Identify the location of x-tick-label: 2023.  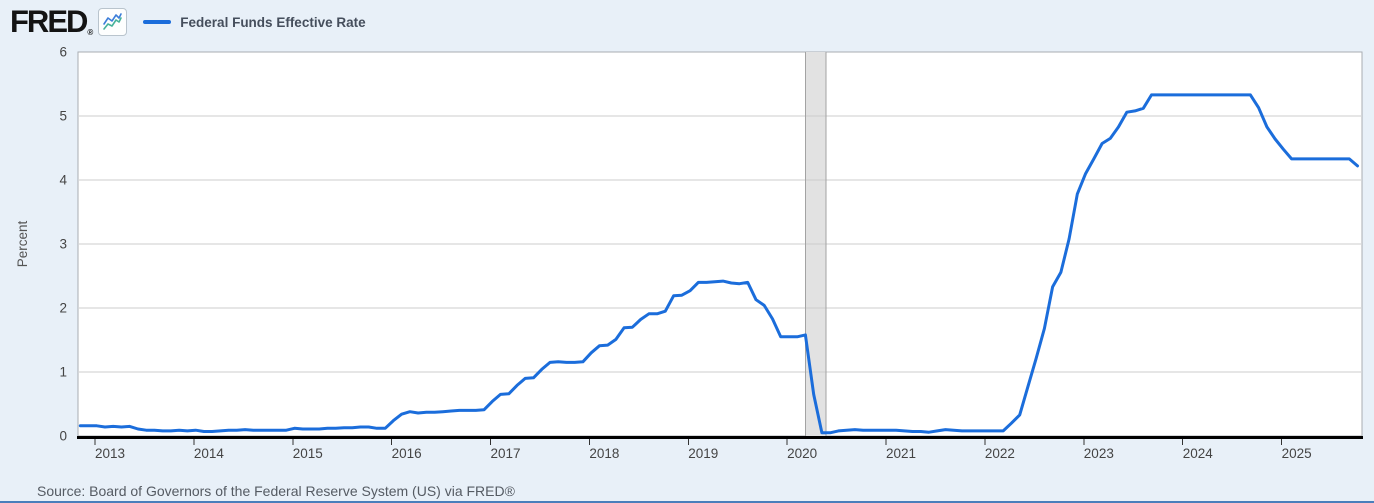
(1099, 453).